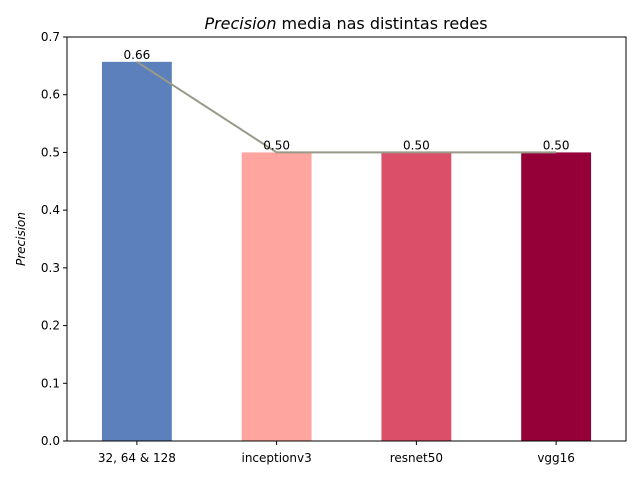 The height and width of the screenshot is (484, 640). What do you see at coordinates (276, 145) in the screenshot?
I see `data-label-1: 0.50` at bounding box center [276, 145].